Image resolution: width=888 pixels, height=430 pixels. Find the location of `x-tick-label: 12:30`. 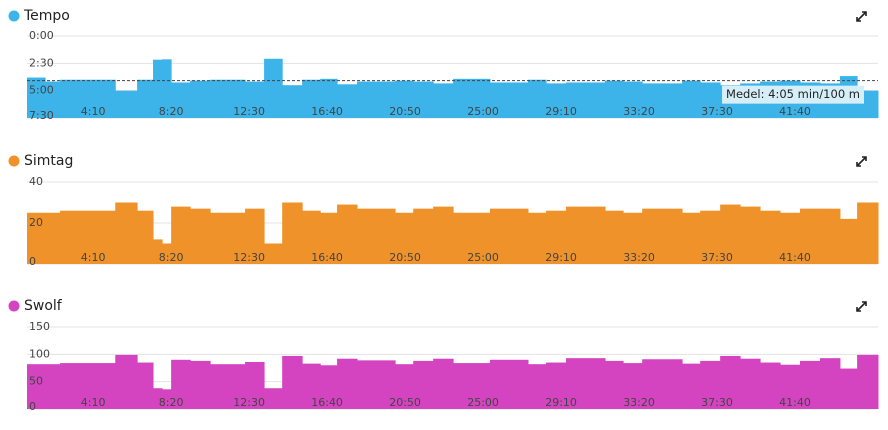

x-tick-label: 12:30 is located at coordinates (249, 257).